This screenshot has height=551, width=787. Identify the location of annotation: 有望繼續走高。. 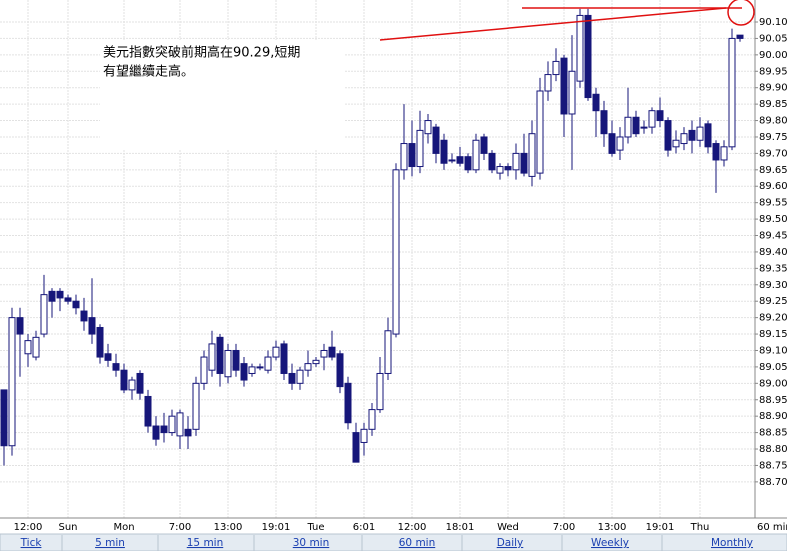
(148, 72).